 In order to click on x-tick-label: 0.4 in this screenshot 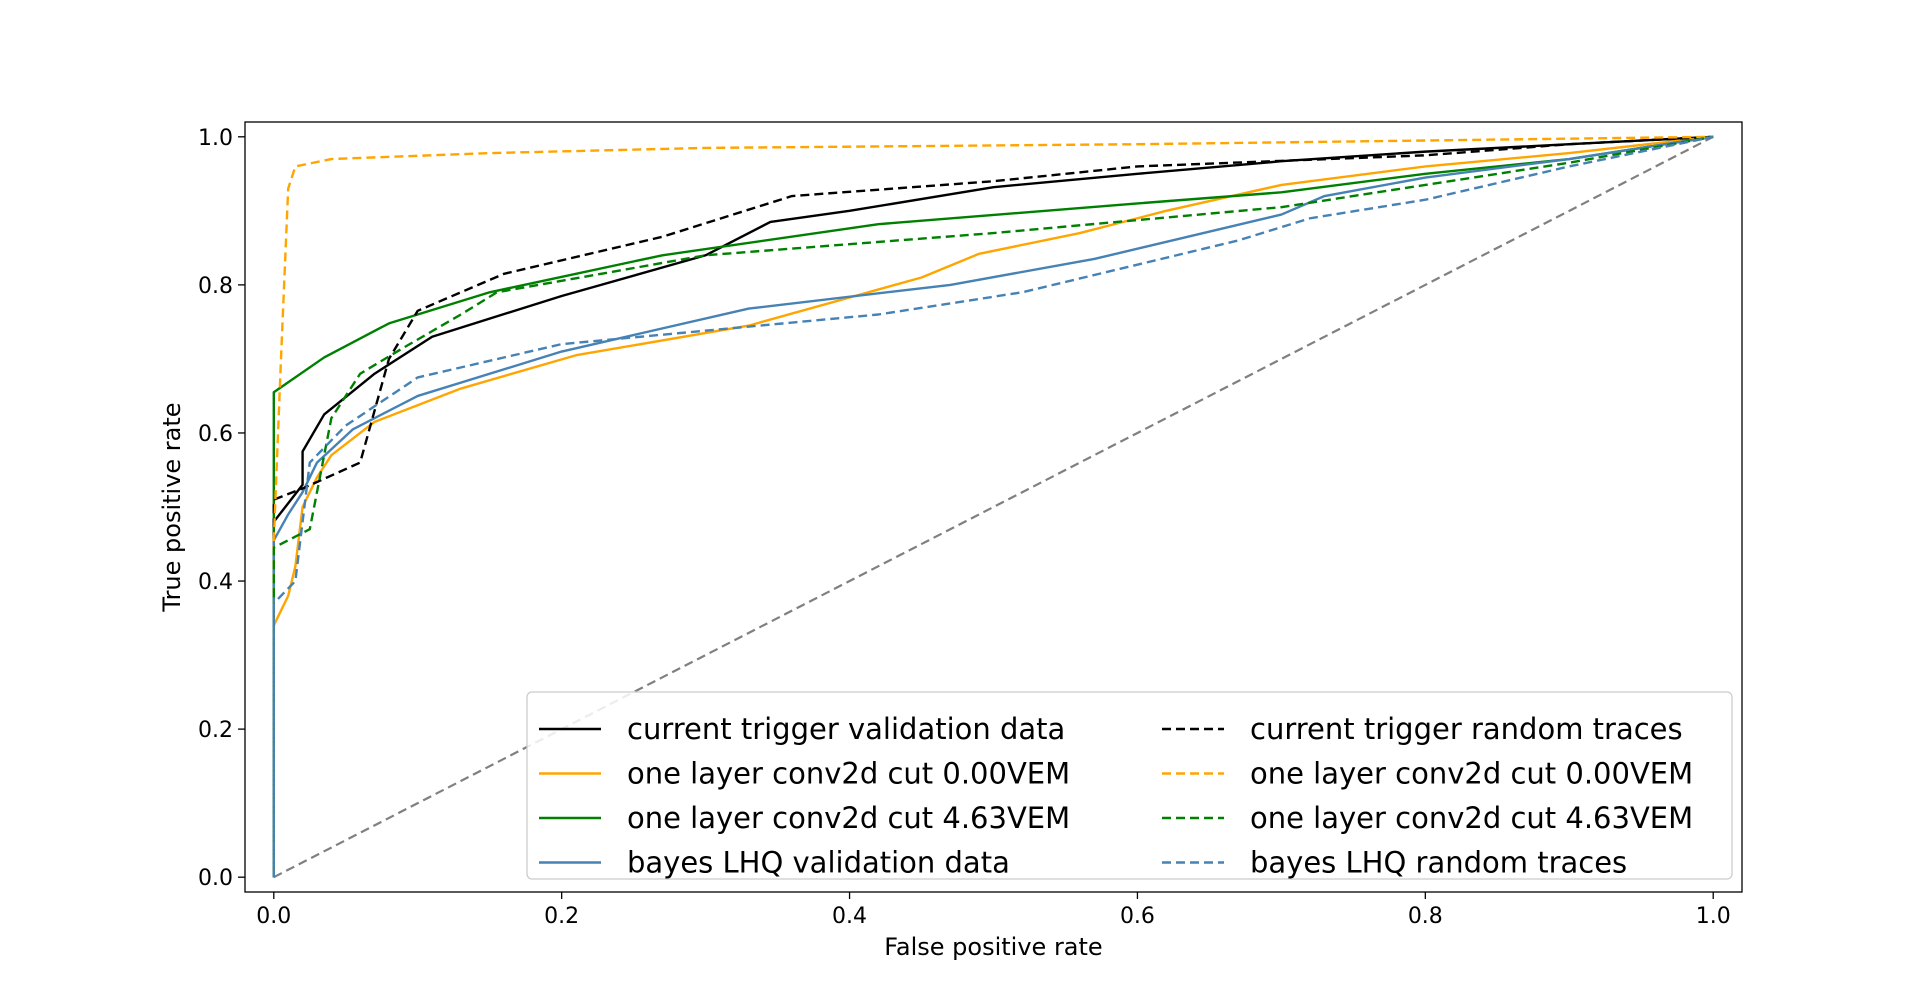, I will do `click(849, 916)`.